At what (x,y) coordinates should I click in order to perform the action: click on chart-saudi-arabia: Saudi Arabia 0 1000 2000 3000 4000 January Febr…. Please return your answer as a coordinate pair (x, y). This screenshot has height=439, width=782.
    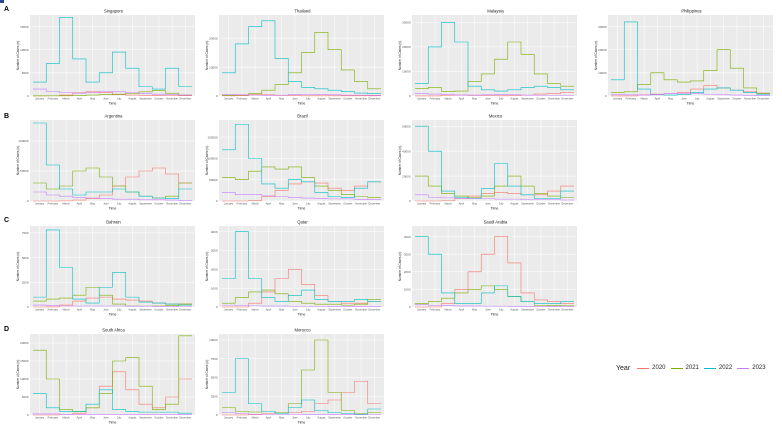
    Looking at the image, I should click on (487, 268).